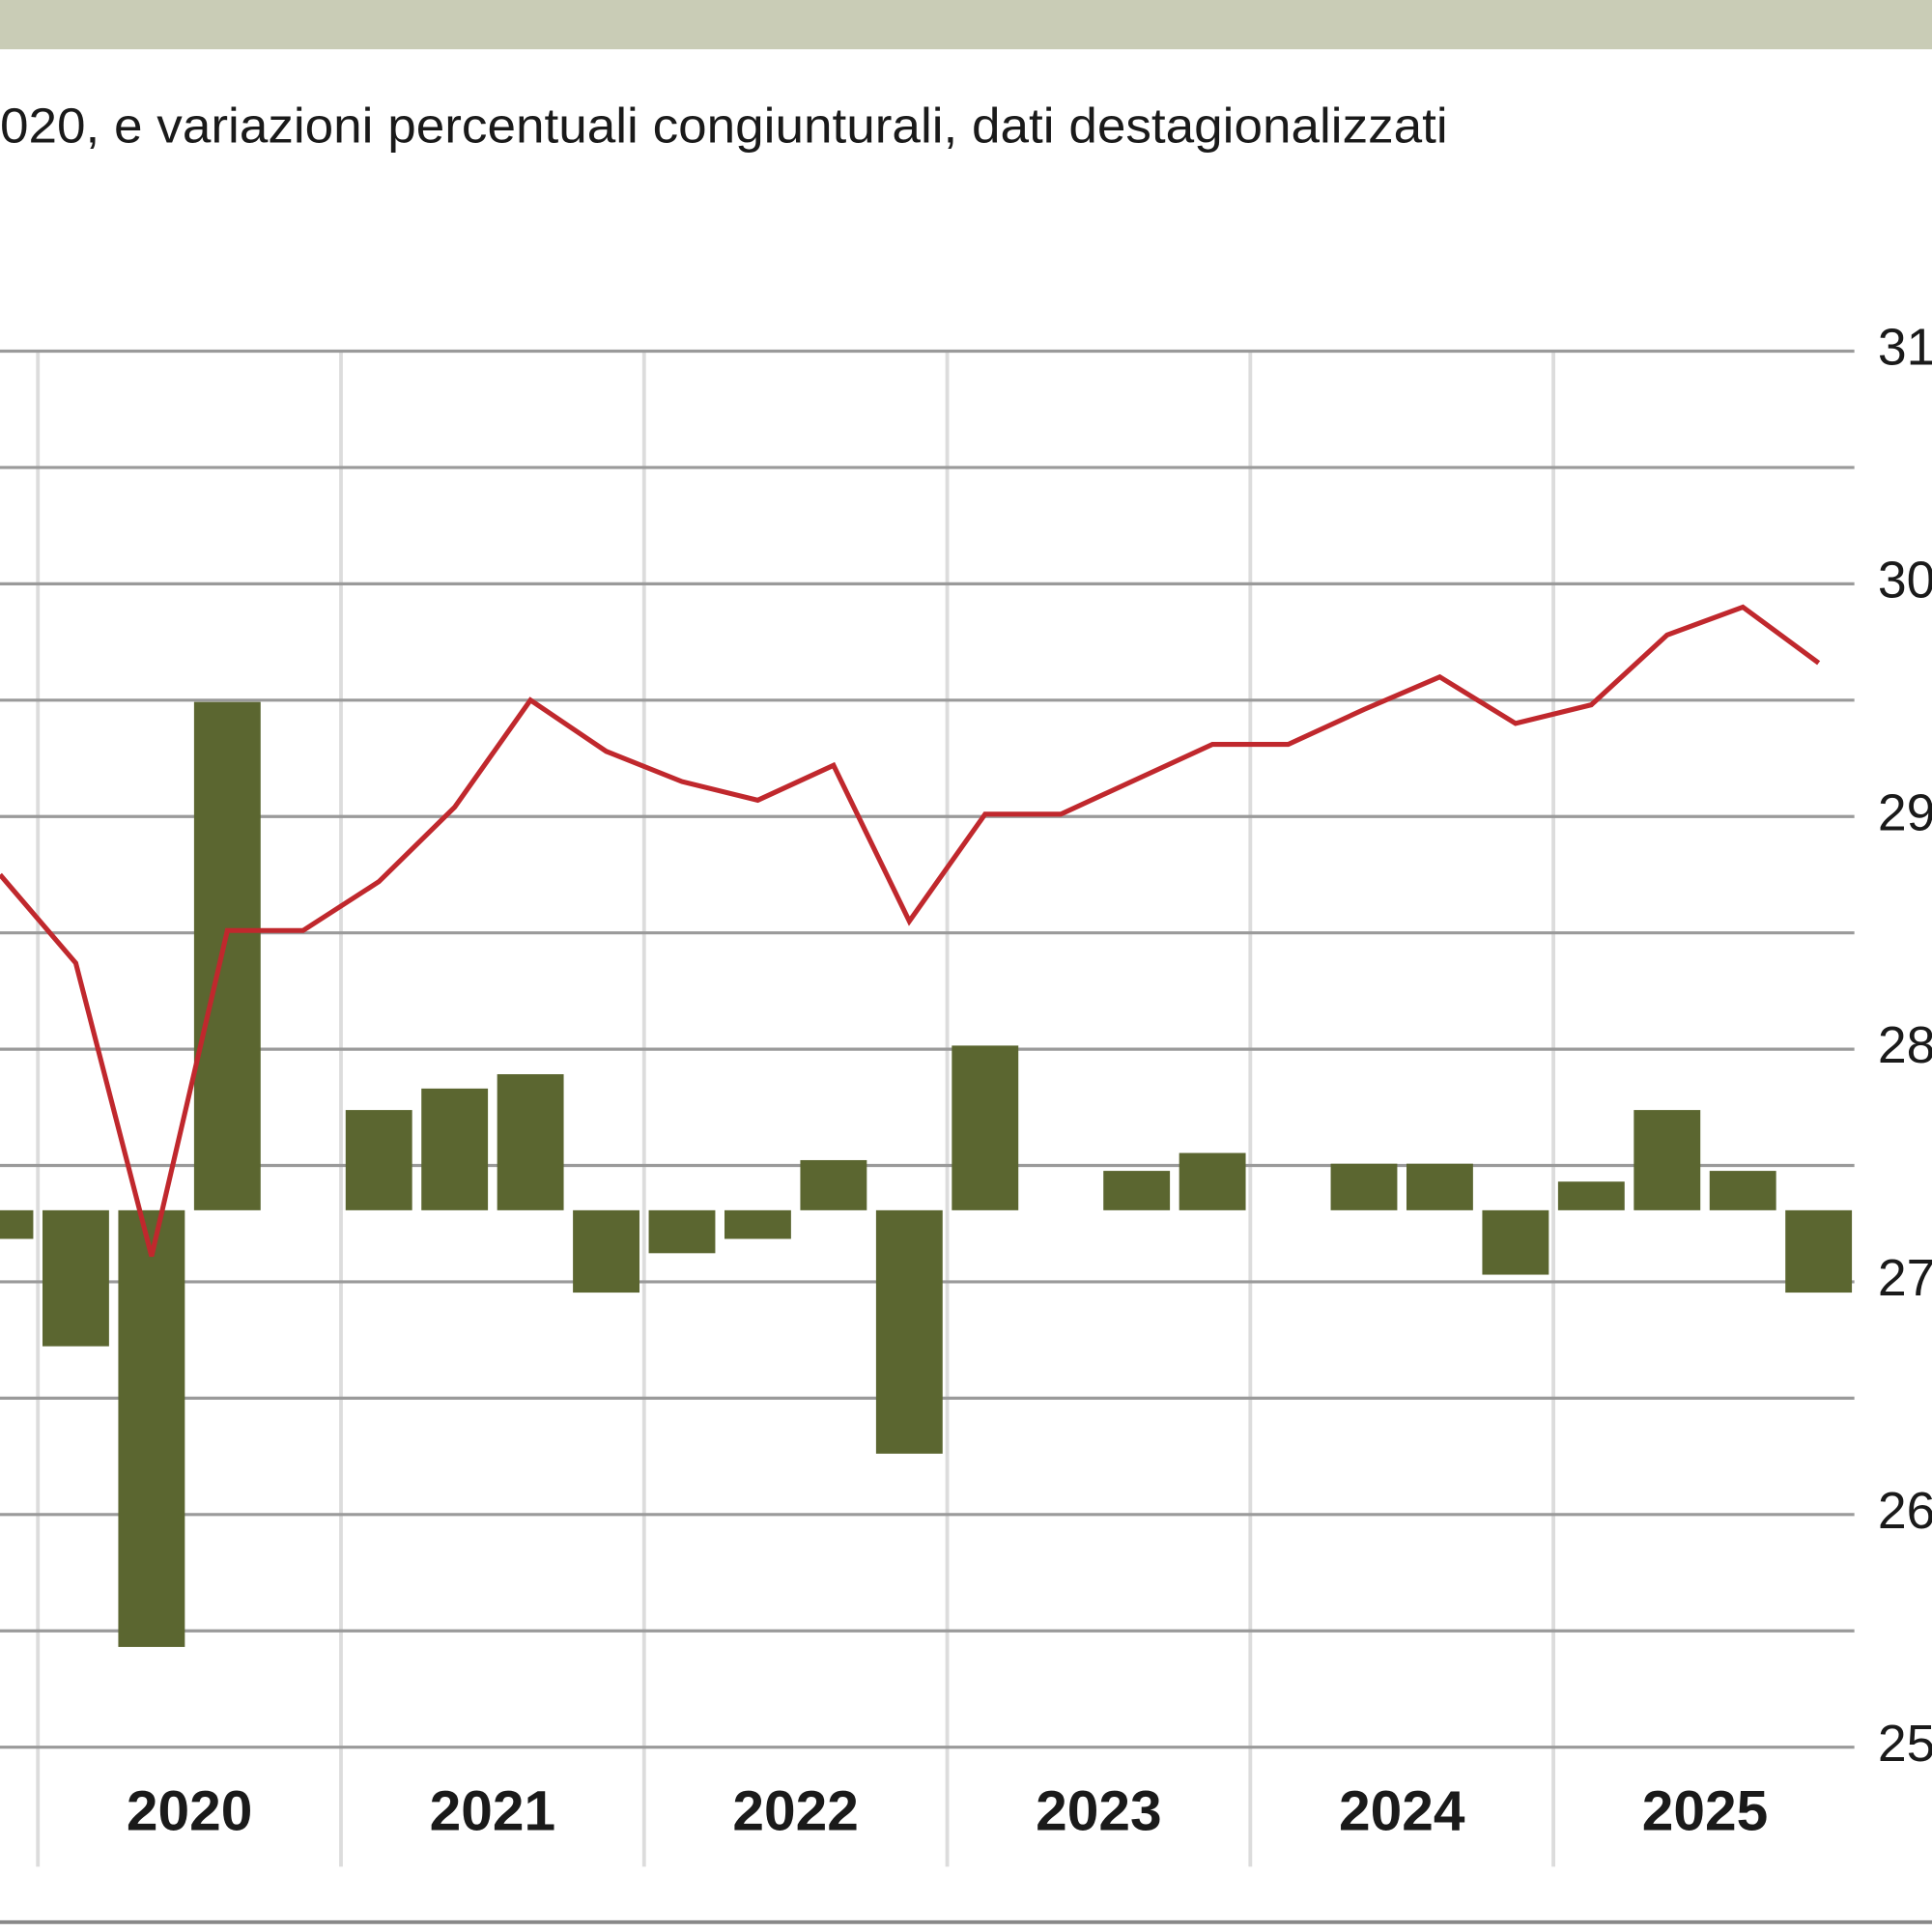 This screenshot has height=1932, width=1932. Describe the element at coordinates (1905, 1045) in the screenshot. I see `y2-tick-label: 28` at that location.